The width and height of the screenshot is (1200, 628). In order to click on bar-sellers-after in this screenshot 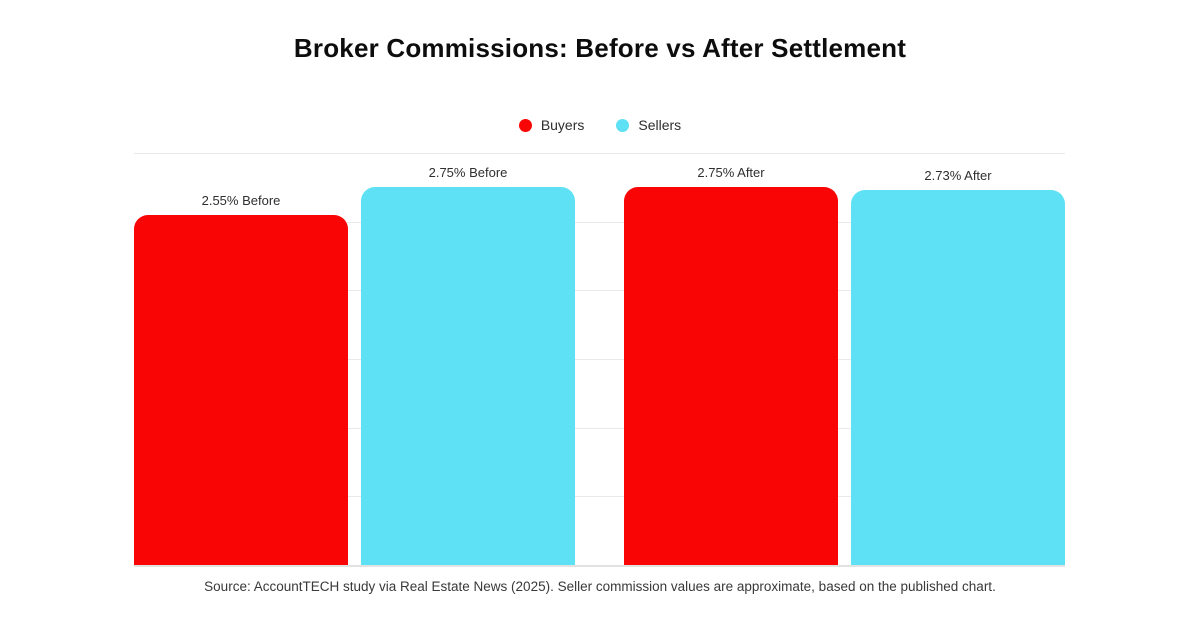, I will do `click(958, 377)`.